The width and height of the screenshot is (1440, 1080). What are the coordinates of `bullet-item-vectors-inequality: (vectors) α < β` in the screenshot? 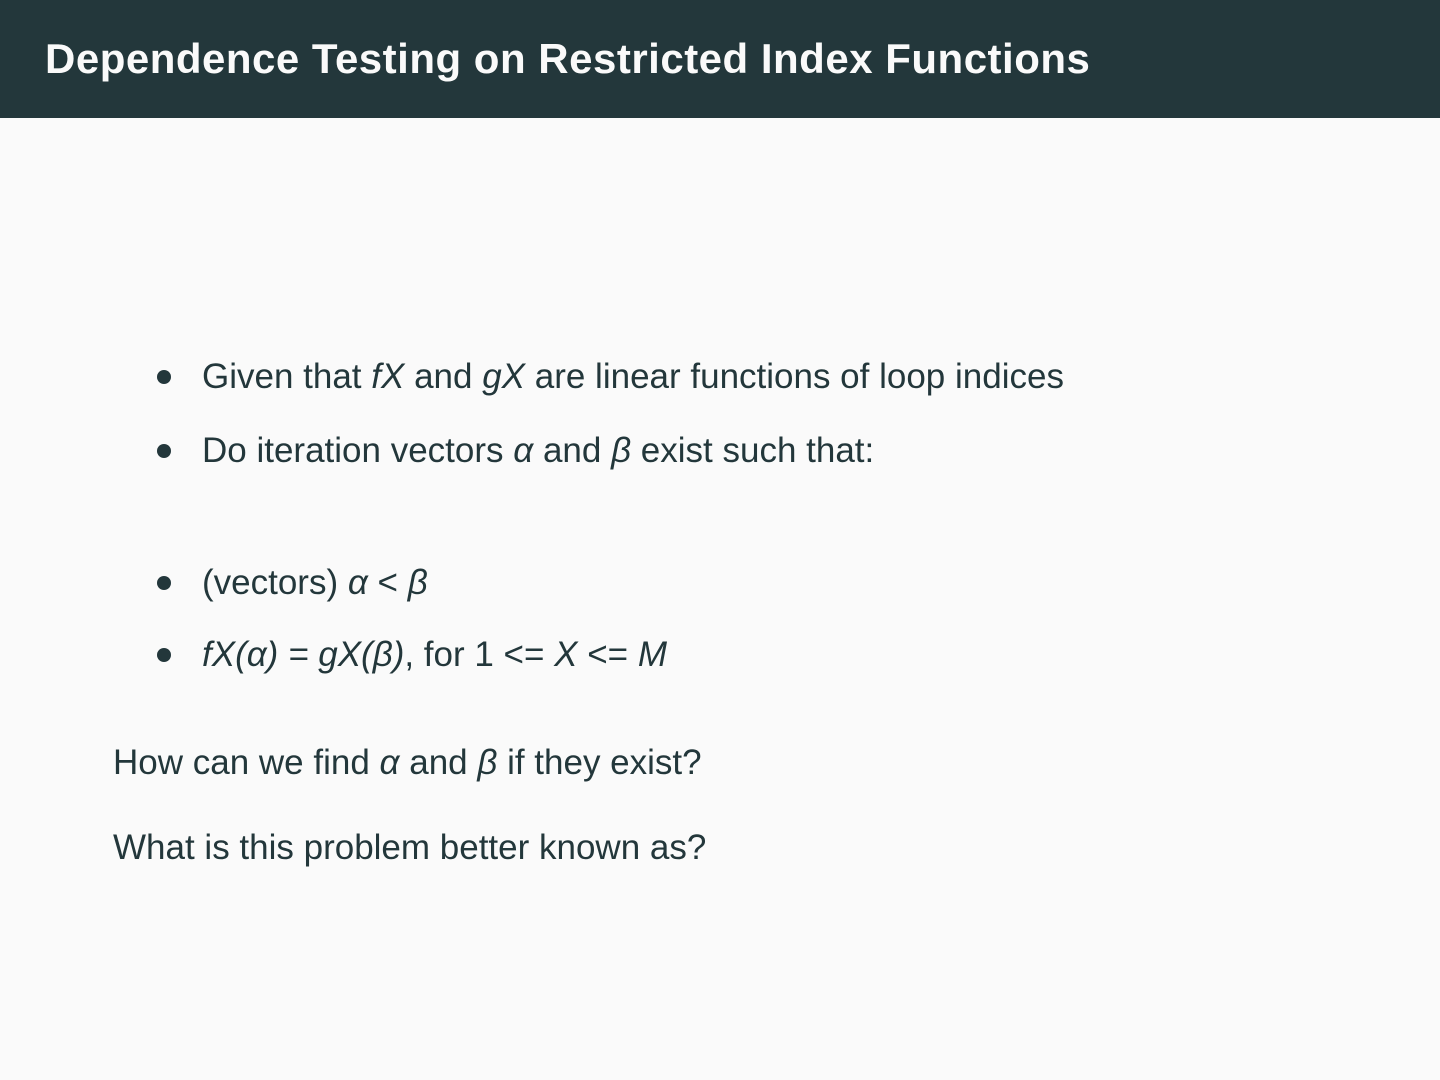 It's located at (292, 583).